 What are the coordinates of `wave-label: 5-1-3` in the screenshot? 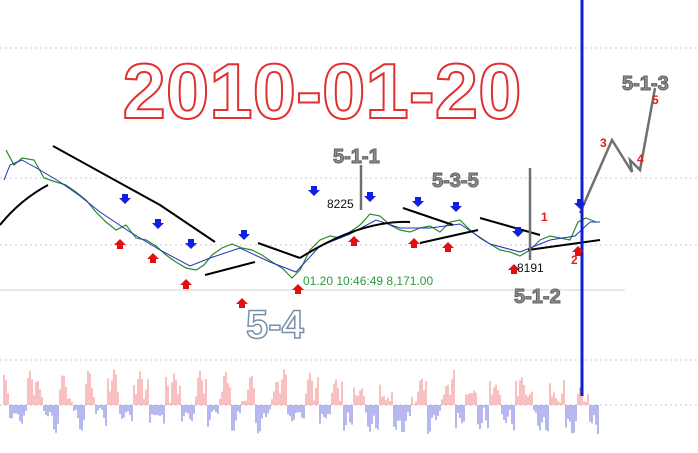 It's located at (645, 84).